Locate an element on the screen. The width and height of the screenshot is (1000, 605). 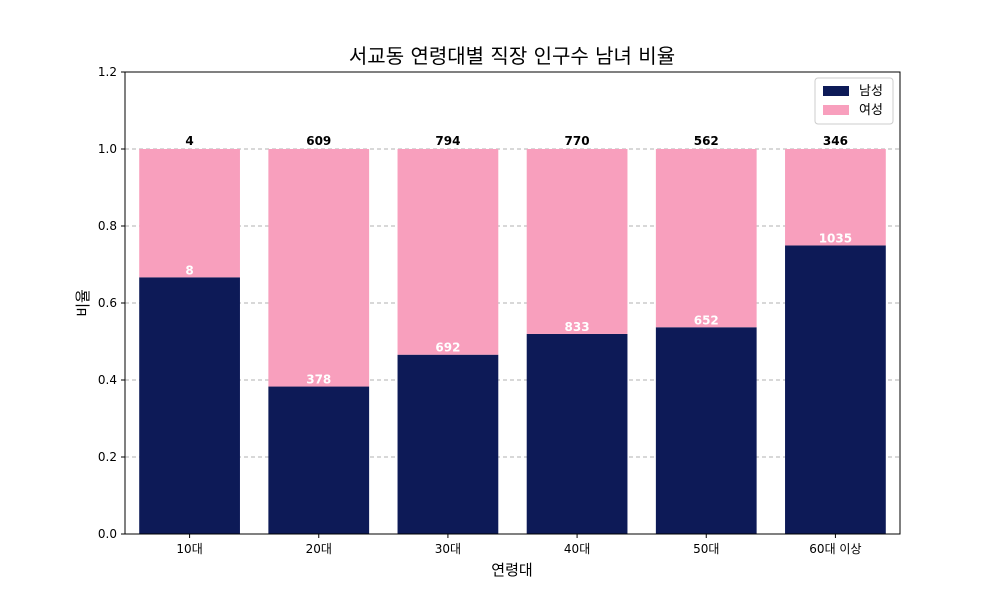
bar-label-male: 692 is located at coordinates (447, 348).